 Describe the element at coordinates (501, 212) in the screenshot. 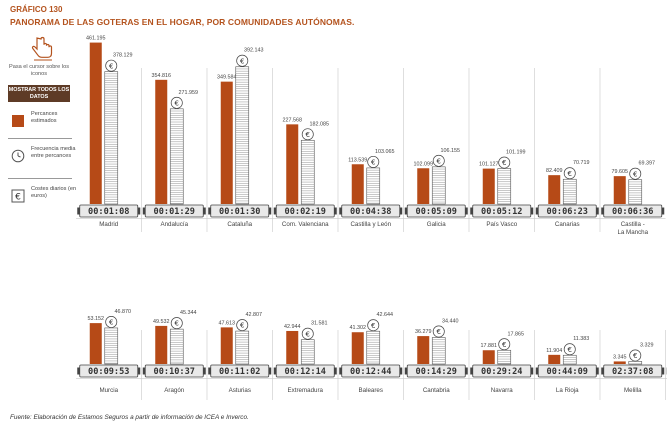

I see `frequency-value: 00:05:12` at that location.